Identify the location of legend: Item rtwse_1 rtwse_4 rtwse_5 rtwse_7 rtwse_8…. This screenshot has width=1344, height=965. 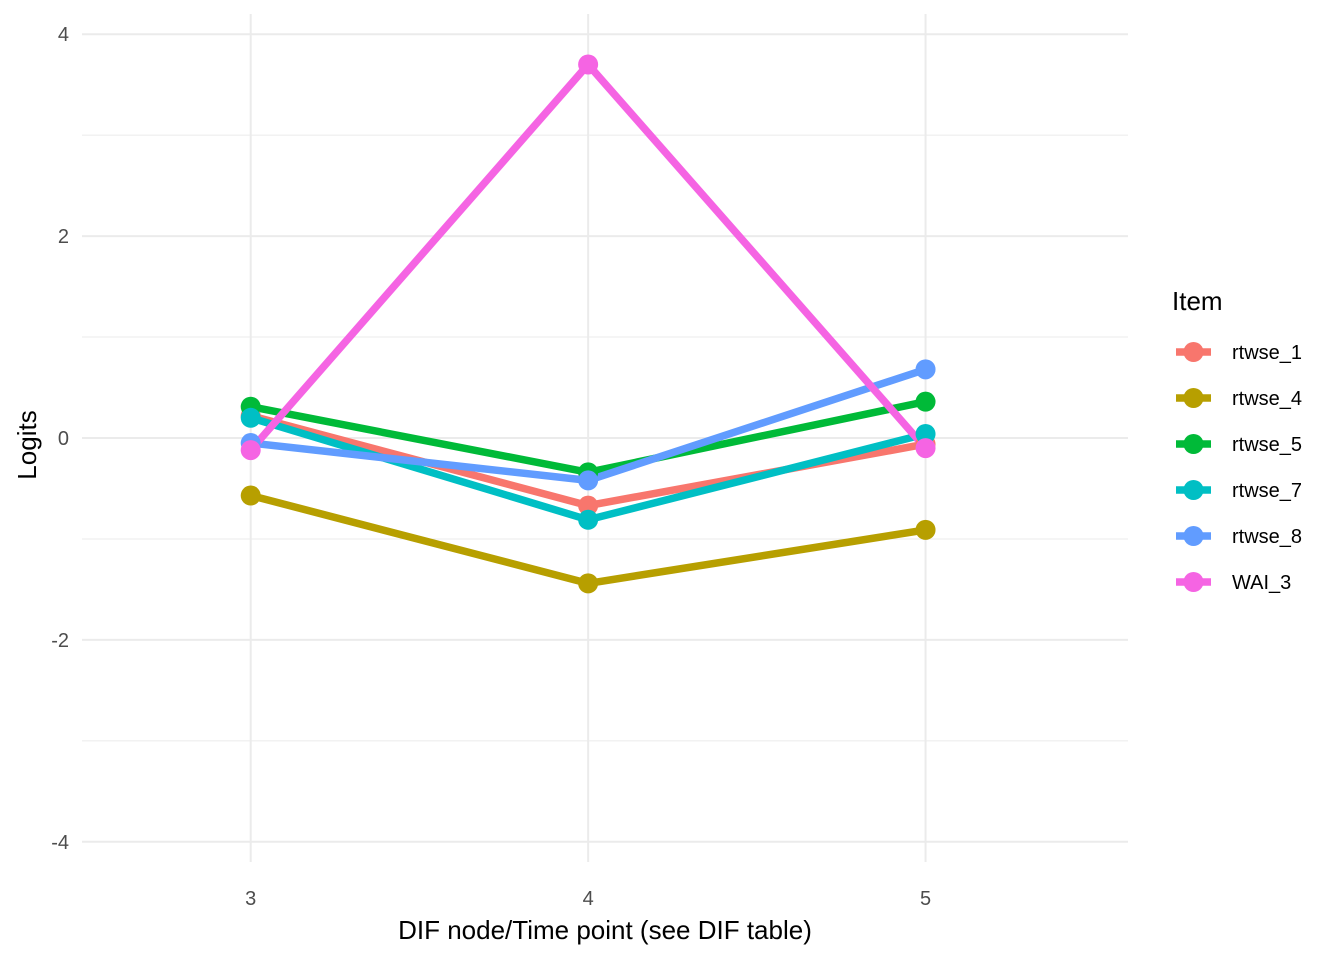
(1237, 440).